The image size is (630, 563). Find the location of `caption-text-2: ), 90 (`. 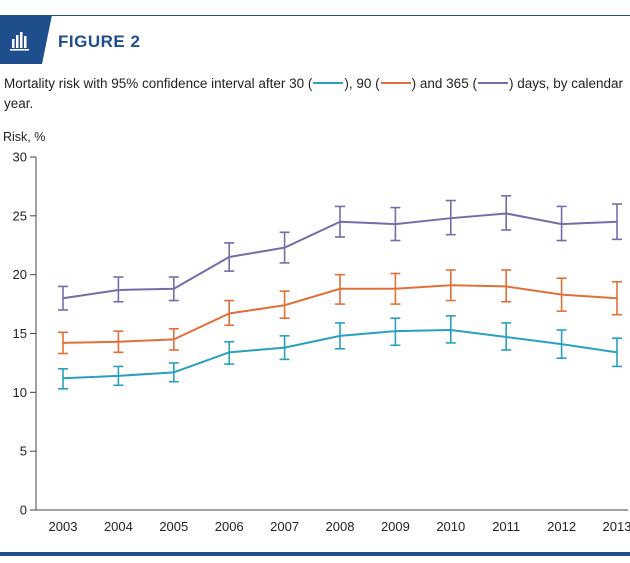

caption-text-2: ), 90 ( is located at coordinates (362, 83).